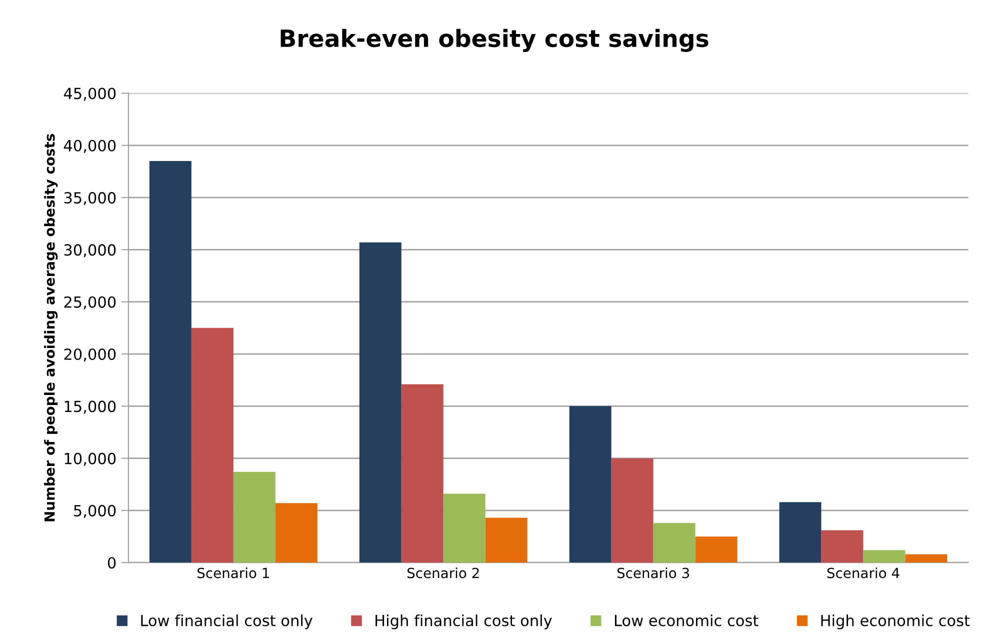 This screenshot has width=988, height=643. What do you see at coordinates (51, 328) in the screenshot?
I see `y-axis-title: Number of people avoiding average obesity costs` at bounding box center [51, 328].